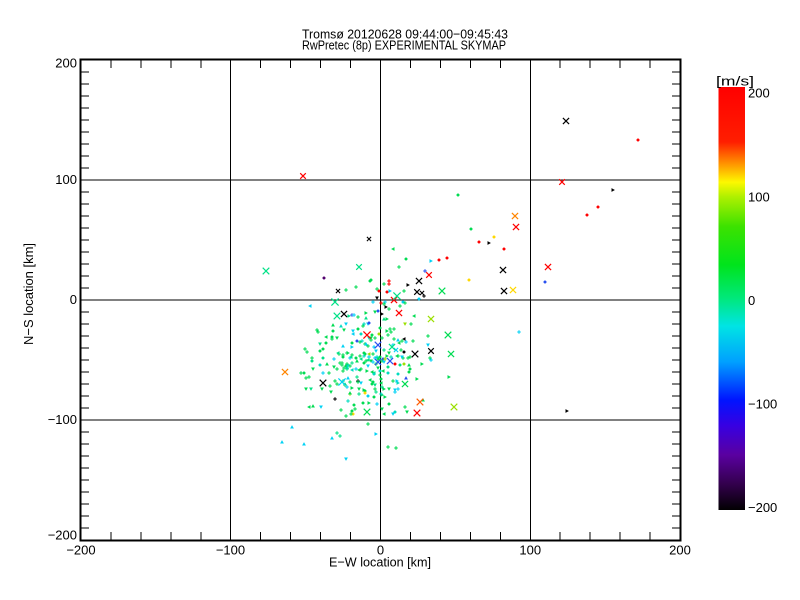  I want to click on svg-text: E−W location [km], so click(380, 562).